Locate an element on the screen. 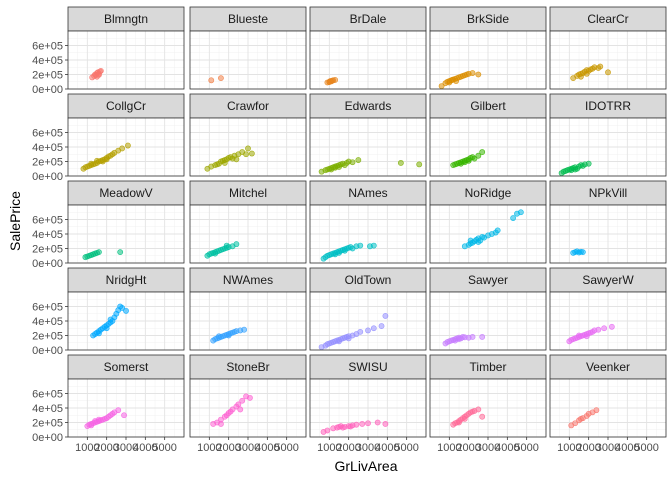  facet-strip-label: Mitchel is located at coordinates (248, 193).